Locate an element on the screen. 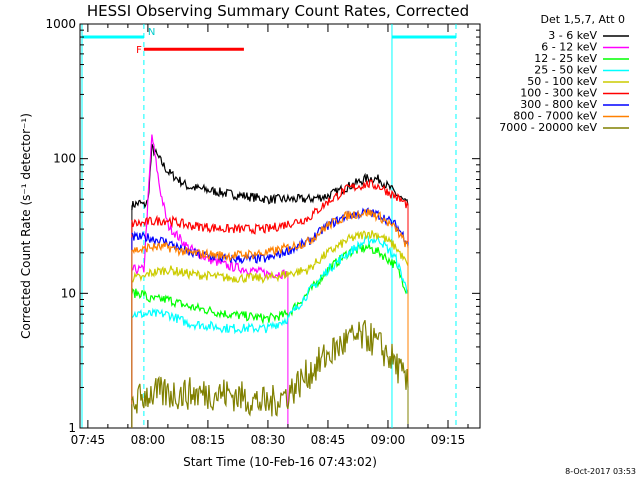  x-tick-label-0: 07:45 is located at coordinates (88, 440).